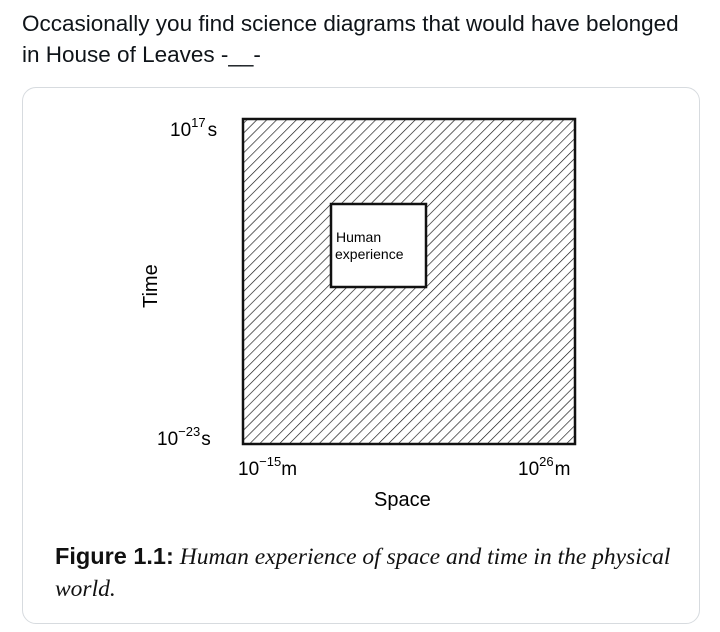  Describe the element at coordinates (369, 254) in the screenshot. I see `human-experience-label-line2: experience` at that location.